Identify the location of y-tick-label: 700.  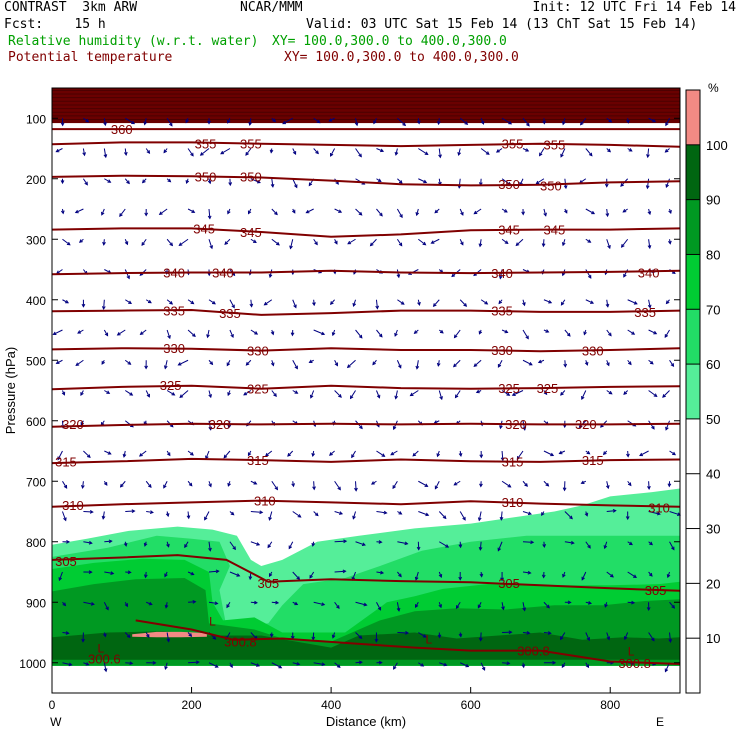
(36, 482).